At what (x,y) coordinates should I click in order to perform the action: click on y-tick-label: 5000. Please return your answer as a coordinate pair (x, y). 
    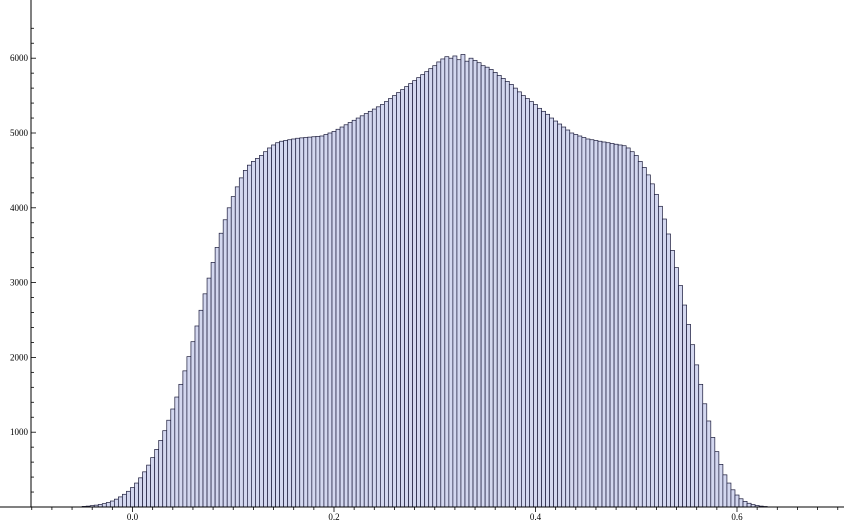
    Looking at the image, I should click on (19, 133).